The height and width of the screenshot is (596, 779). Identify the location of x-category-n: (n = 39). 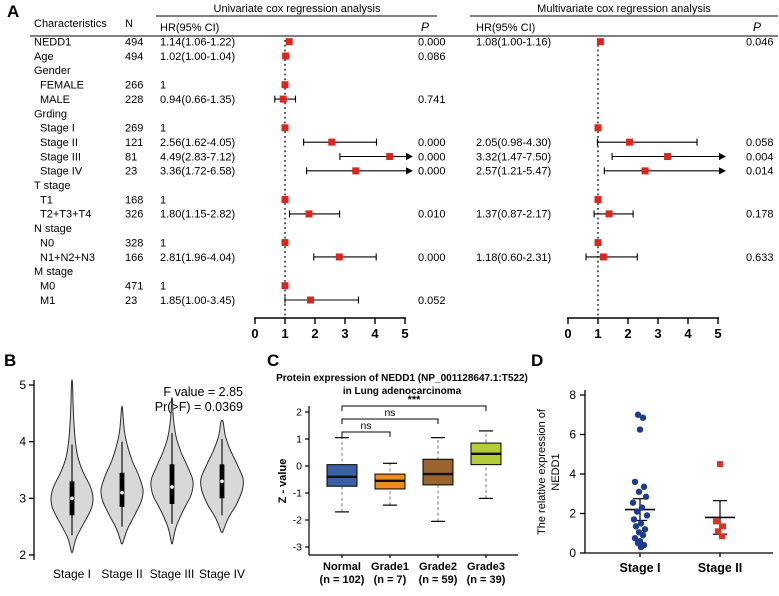
(486, 580).